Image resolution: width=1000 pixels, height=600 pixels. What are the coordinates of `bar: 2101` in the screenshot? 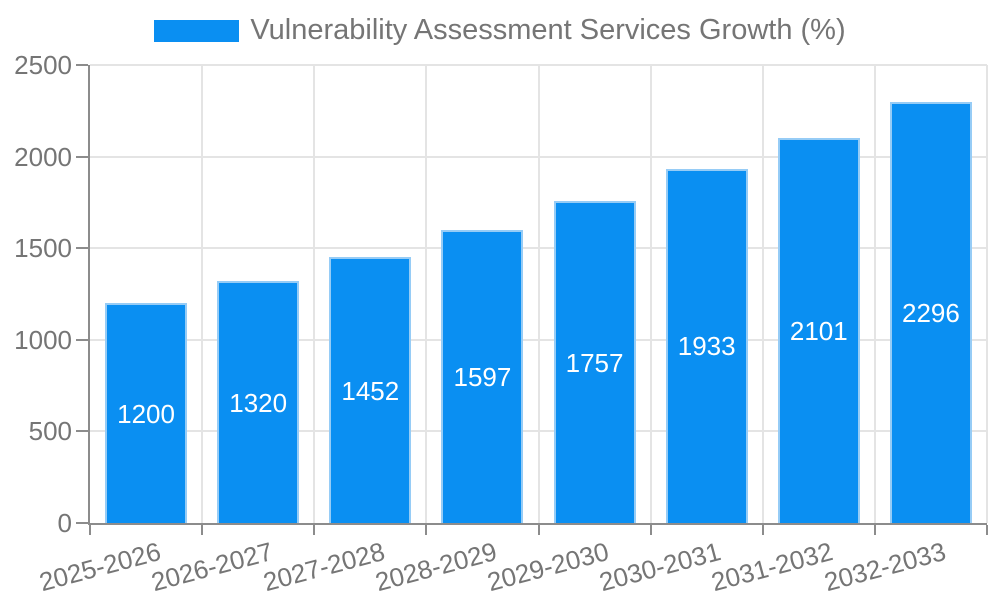 It's located at (818, 330).